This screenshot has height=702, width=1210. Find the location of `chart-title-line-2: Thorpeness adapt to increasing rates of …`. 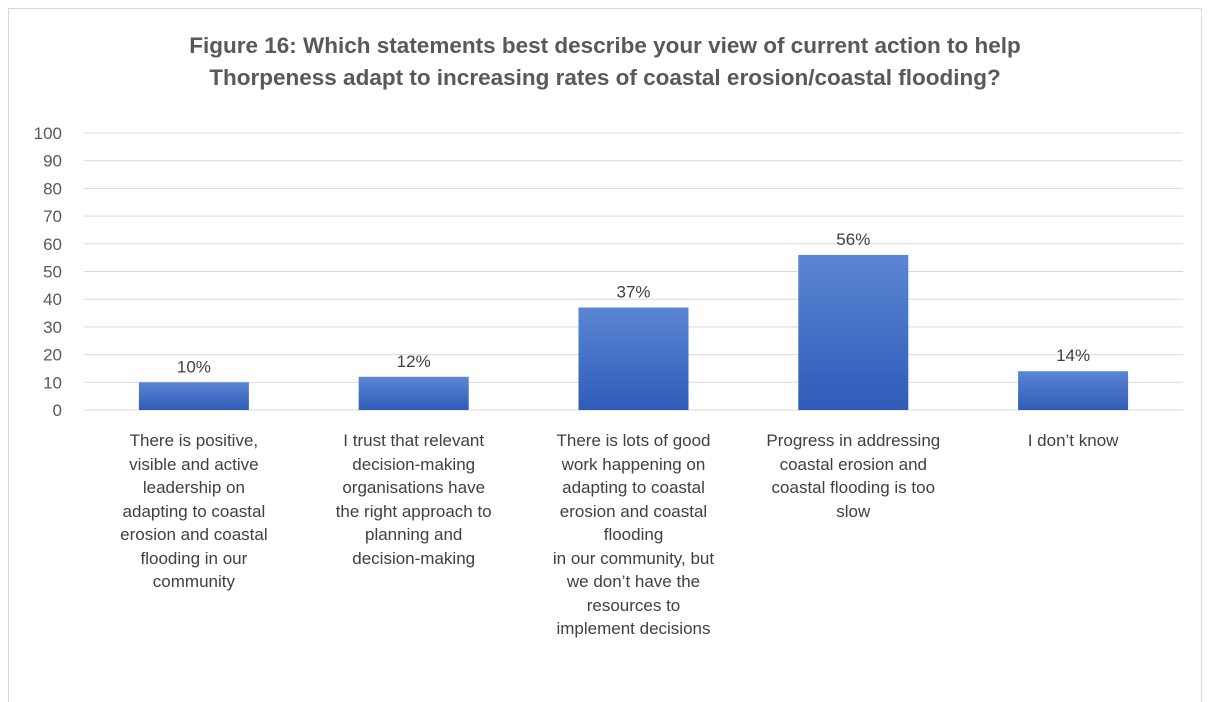

chart-title-line-2: Thorpeness adapt to increasing rates of … is located at coordinates (605, 77).